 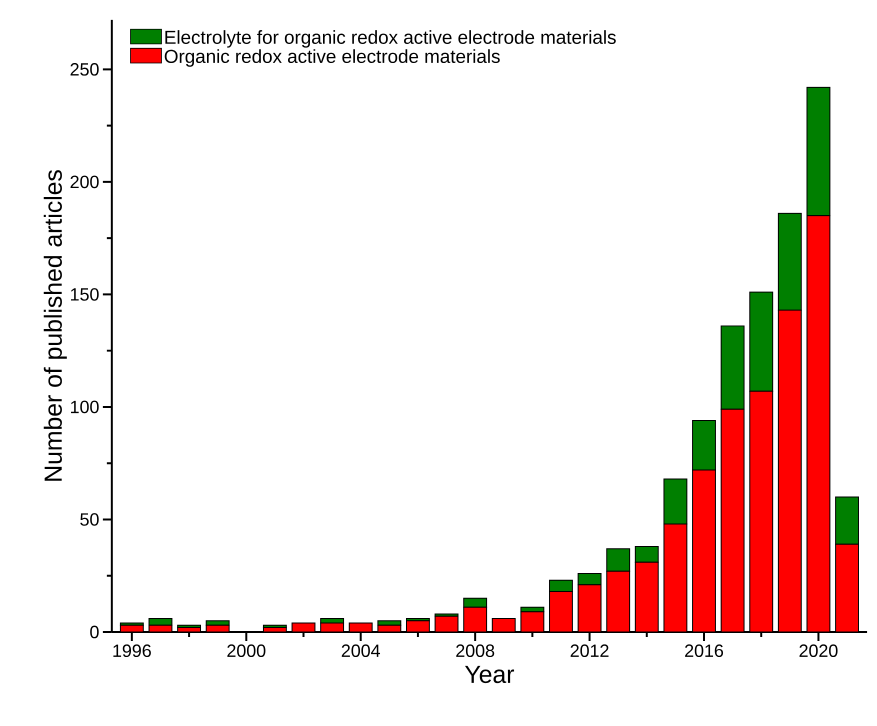 What do you see at coordinates (704, 650) in the screenshot?
I see `x-tick-label: 2016` at bounding box center [704, 650].